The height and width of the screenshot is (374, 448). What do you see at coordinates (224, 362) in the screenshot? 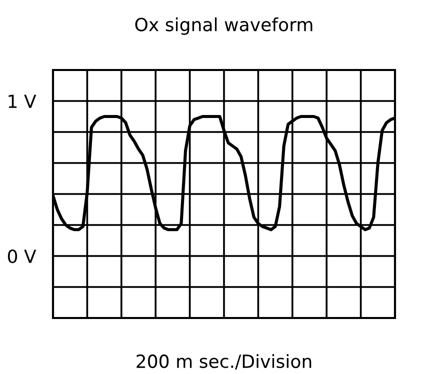
I see `x-axis-title: 200 m sec./Division` at bounding box center [224, 362].